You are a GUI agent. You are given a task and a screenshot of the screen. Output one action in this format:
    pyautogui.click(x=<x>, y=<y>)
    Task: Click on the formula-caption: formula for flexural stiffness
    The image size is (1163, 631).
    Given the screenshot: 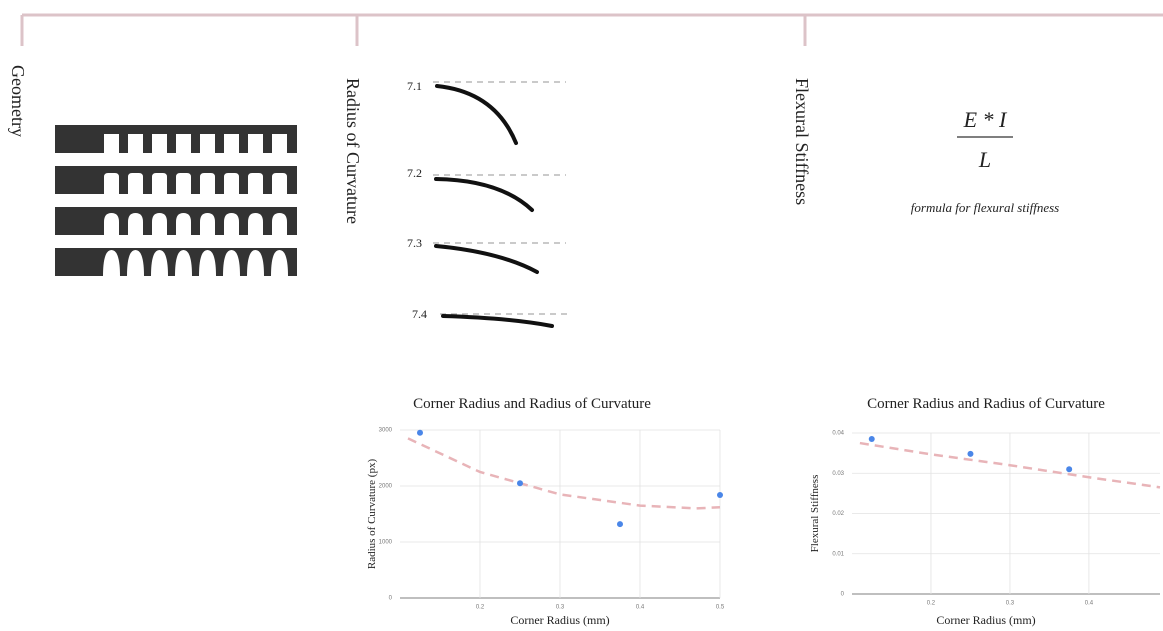 What is the action you would take?
    pyautogui.click(x=985, y=207)
    